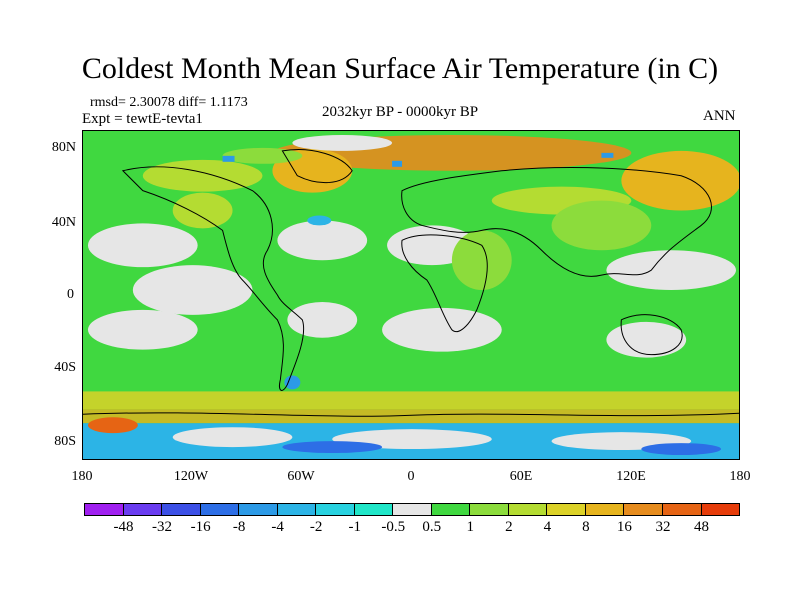 The image size is (800, 600). What do you see at coordinates (200, 527) in the screenshot?
I see `colorbar-label-2: -16` at bounding box center [200, 527].